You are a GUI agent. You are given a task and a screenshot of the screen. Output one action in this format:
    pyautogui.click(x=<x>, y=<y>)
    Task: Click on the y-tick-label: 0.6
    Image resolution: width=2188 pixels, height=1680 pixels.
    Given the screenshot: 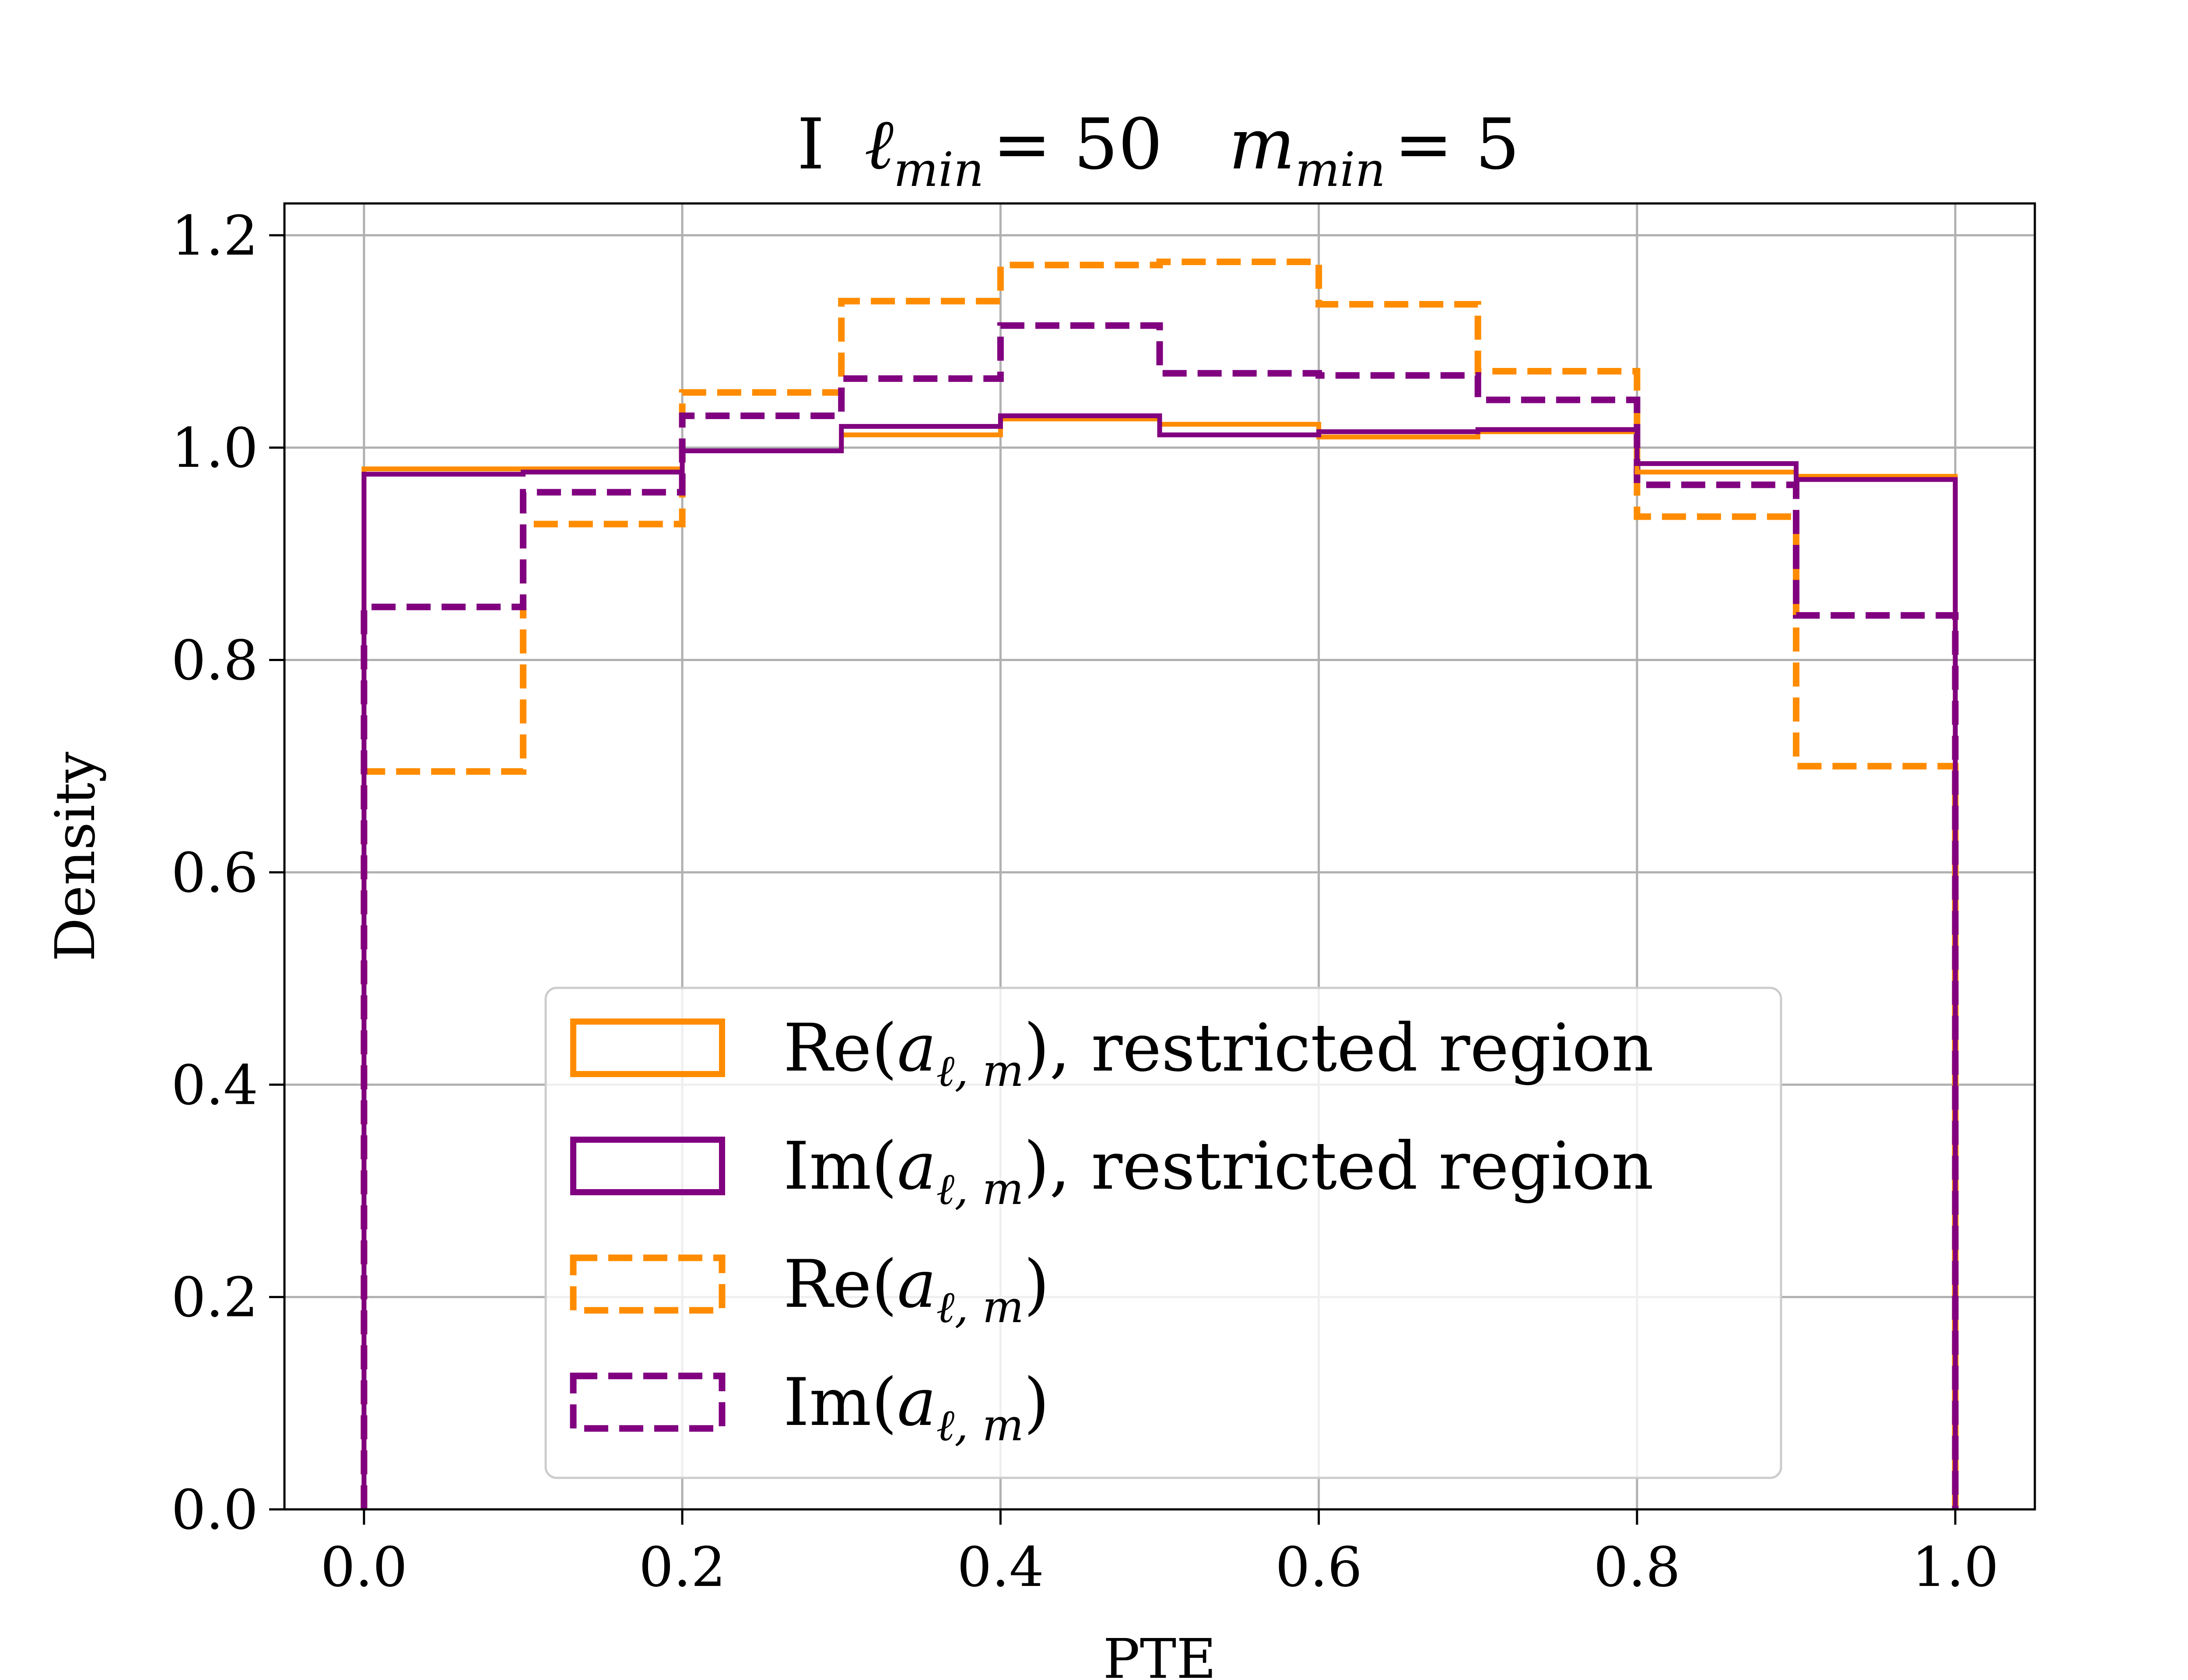 What is the action you would take?
    pyautogui.click(x=215, y=873)
    